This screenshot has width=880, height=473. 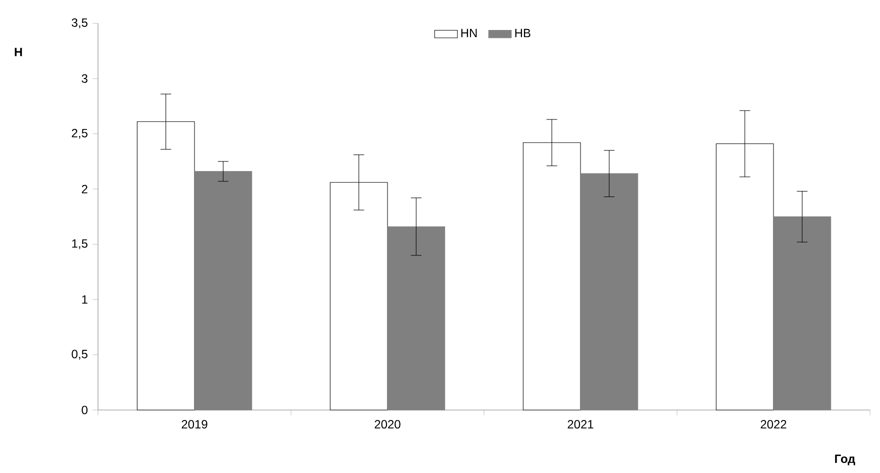 I want to click on x-tick-label: 2020, so click(x=387, y=424).